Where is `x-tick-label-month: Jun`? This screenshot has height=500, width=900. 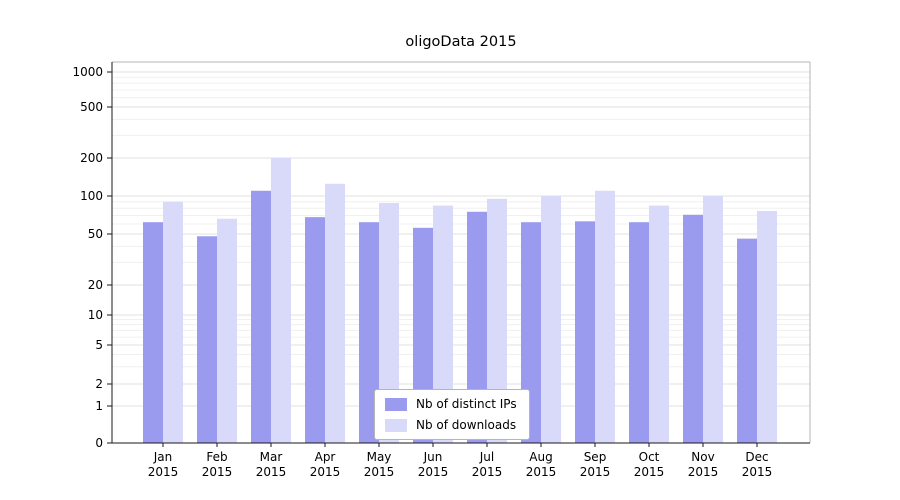 x-tick-label-month: Jun is located at coordinates (433, 457).